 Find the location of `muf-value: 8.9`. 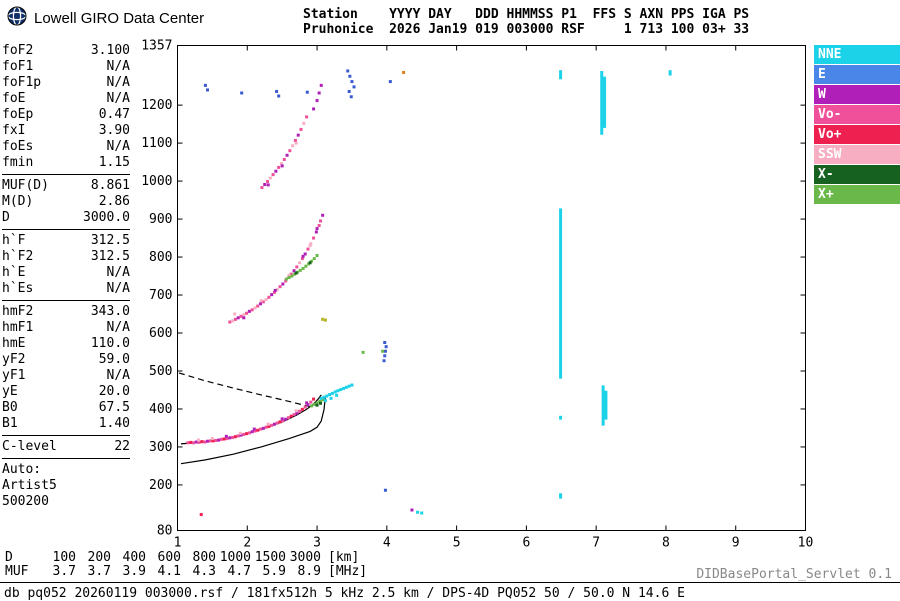

muf-value: 8.9 is located at coordinates (309, 571).